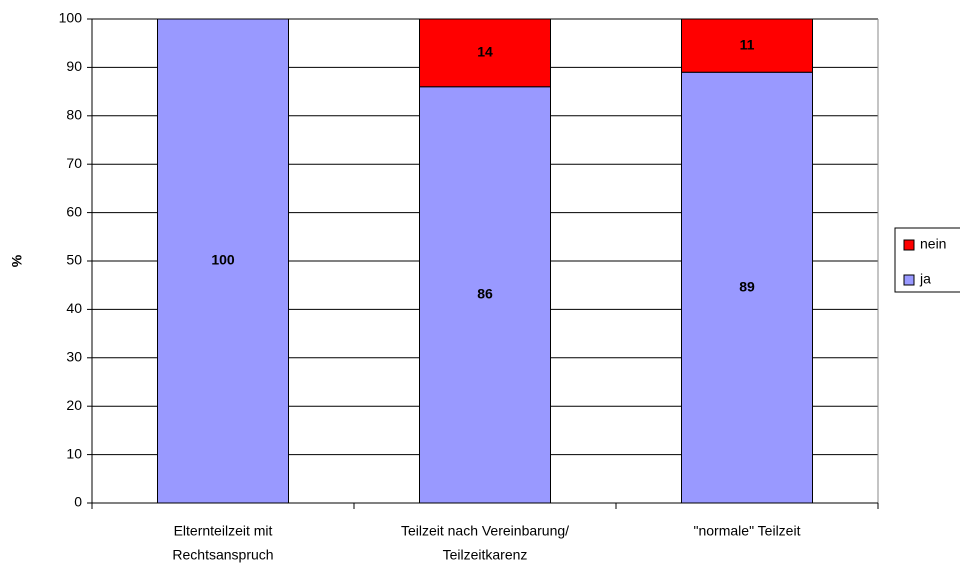 The height and width of the screenshot is (574, 960). I want to click on x-tick-label: Teilzeitkarenz, so click(485, 555).